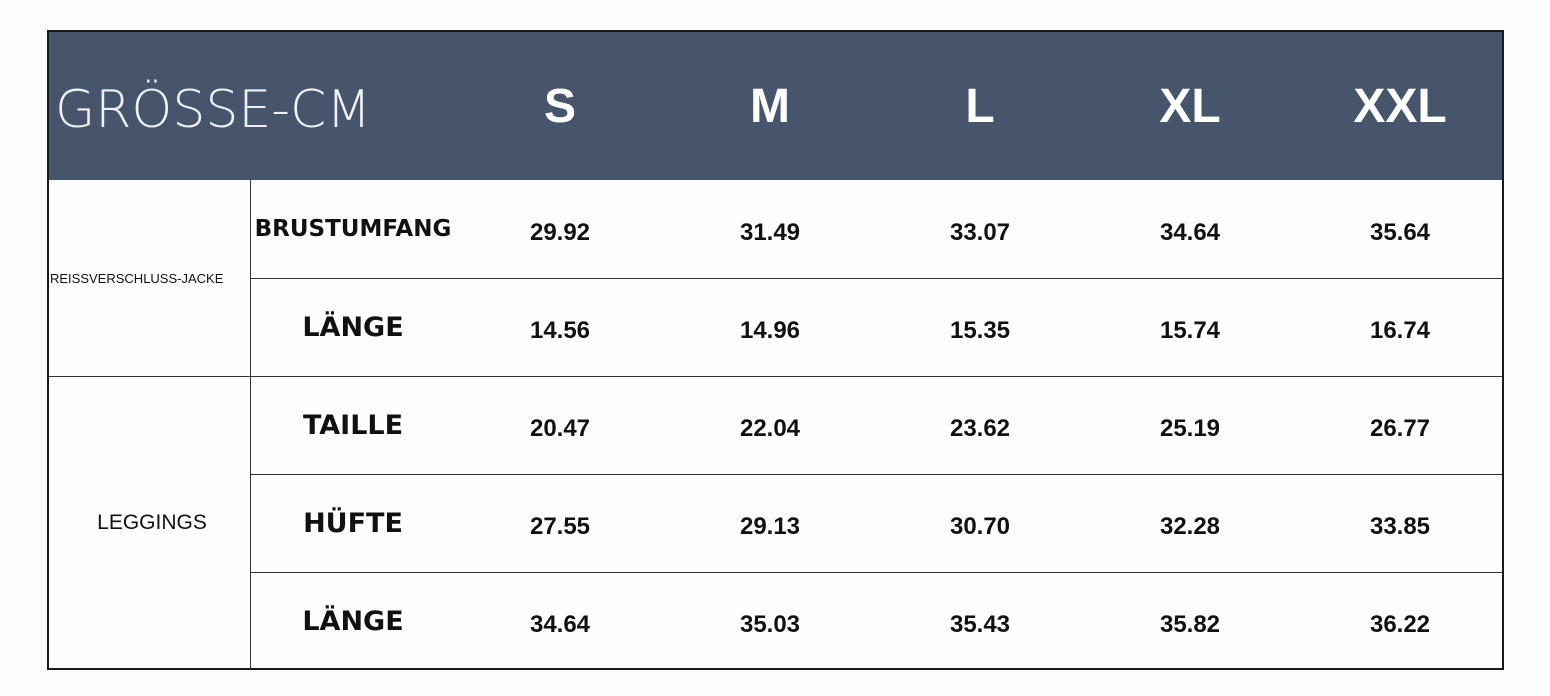 This screenshot has height=696, width=1550. I want to click on measurement-value: 16.74, so click(1400, 330).